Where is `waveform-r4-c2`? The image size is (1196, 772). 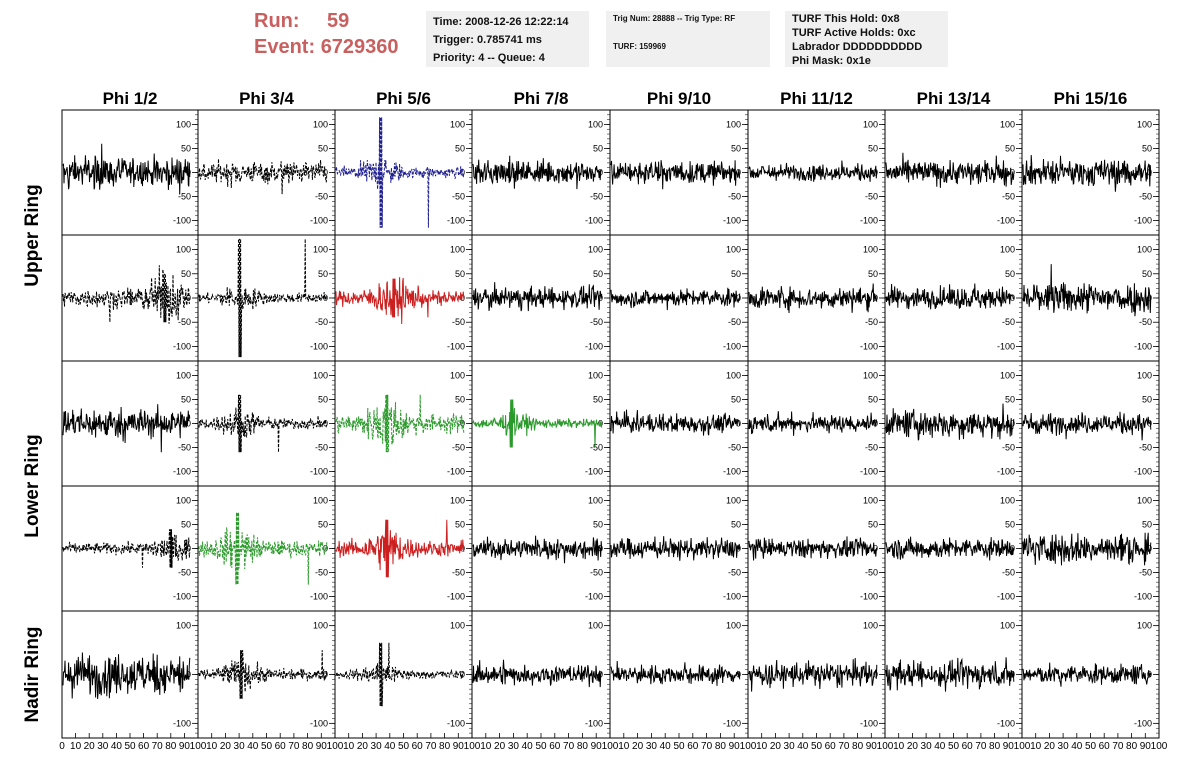
waveform-r4-c2 is located at coordinates (263, 548).